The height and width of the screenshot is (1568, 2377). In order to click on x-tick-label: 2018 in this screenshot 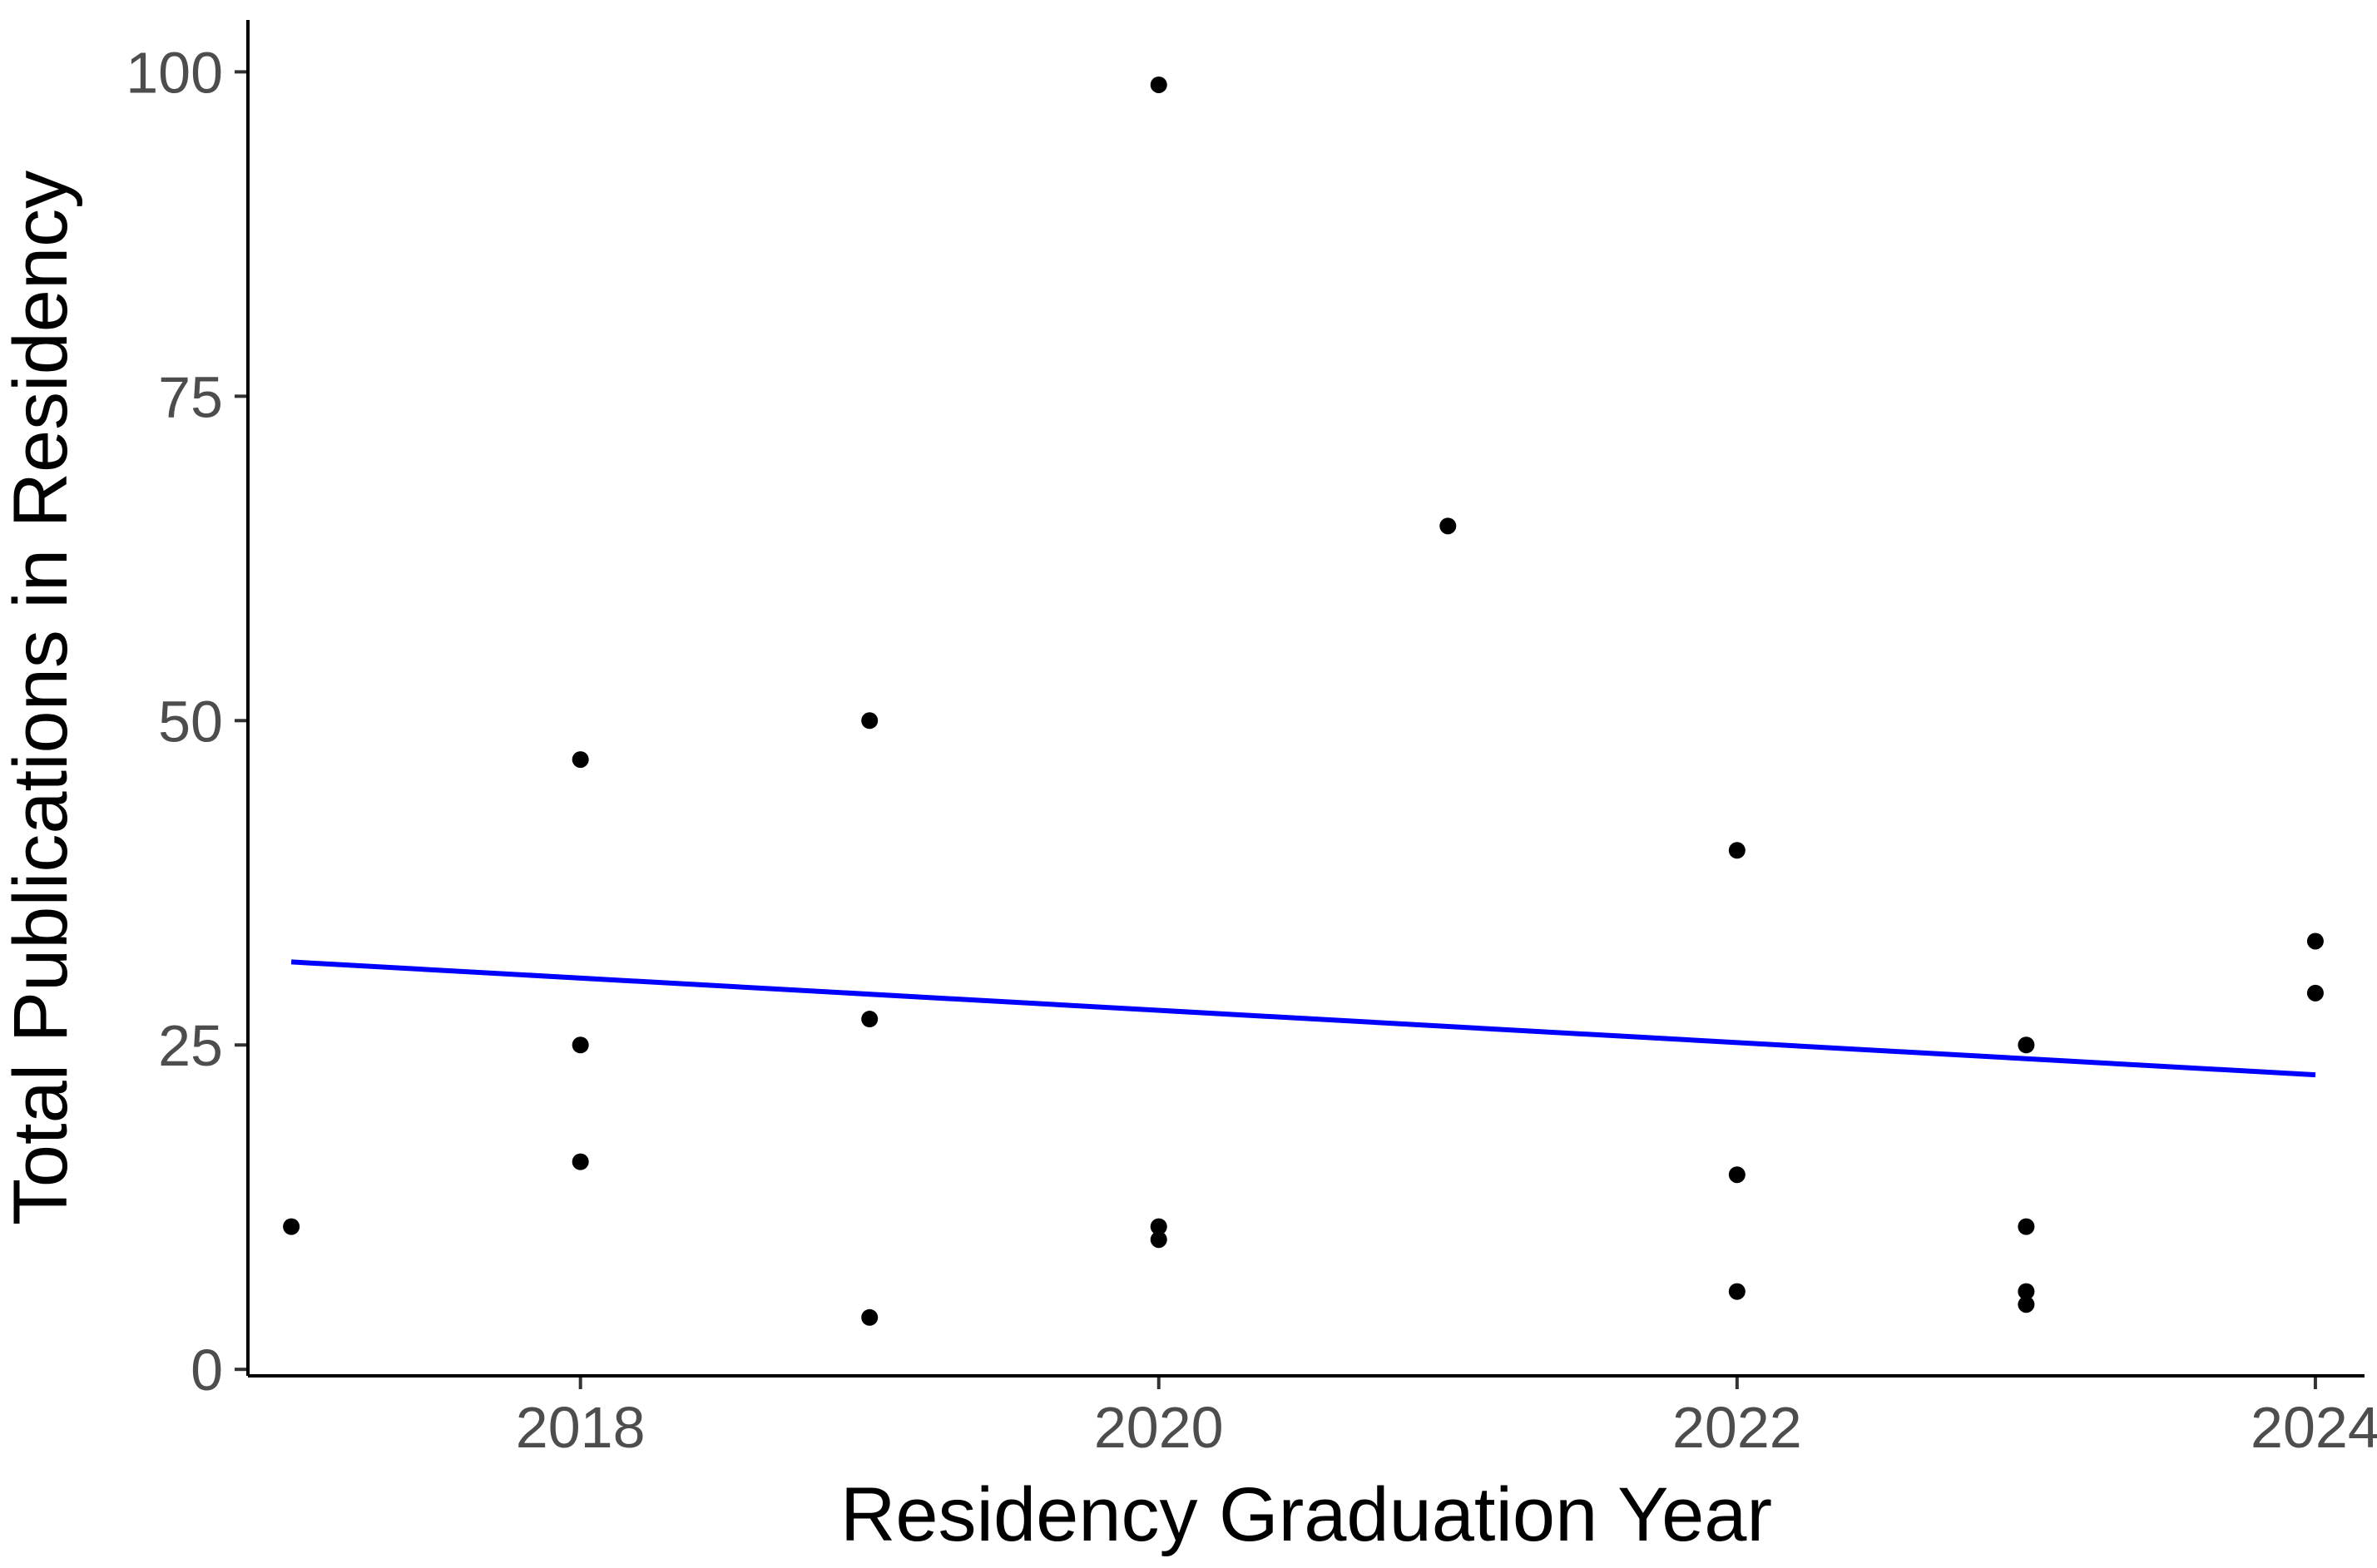, I will do `click(581, 1427)`.